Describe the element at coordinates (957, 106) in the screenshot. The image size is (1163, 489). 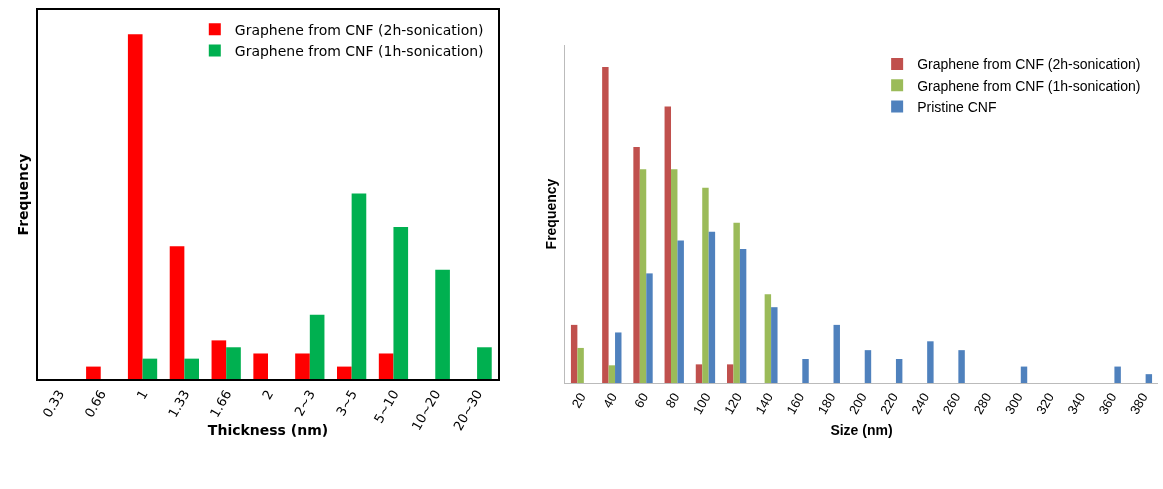
I see `legend-label: Pristine CNF` at that location.